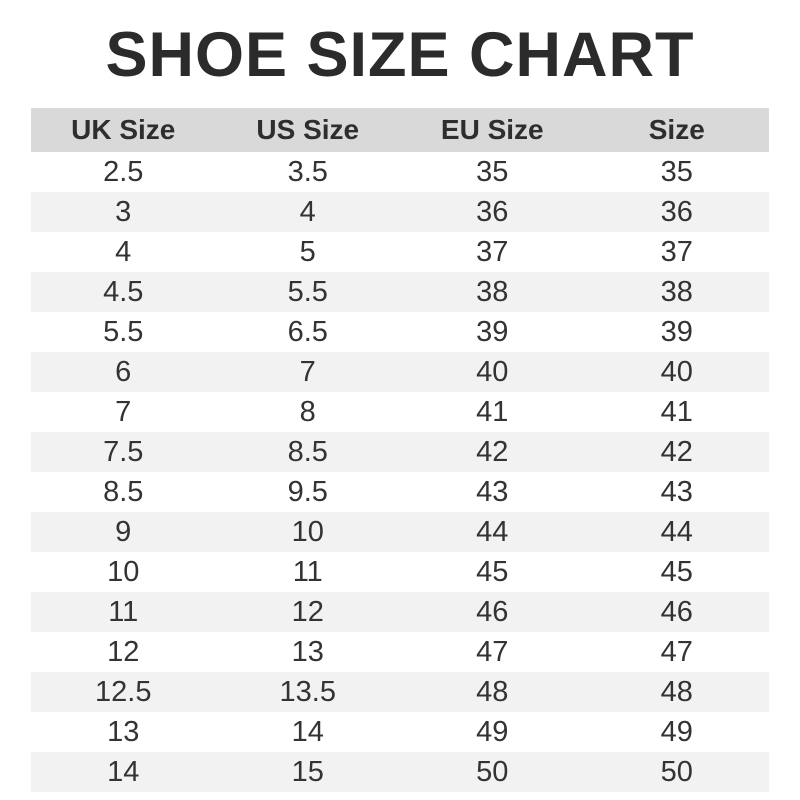 The width and height of the screenshot is (800, 800). What do you see at coordinates (400, 55) in the screenshot?
I see `page-title: SHOE SIZE CHART` at bounding box center [400, 55].